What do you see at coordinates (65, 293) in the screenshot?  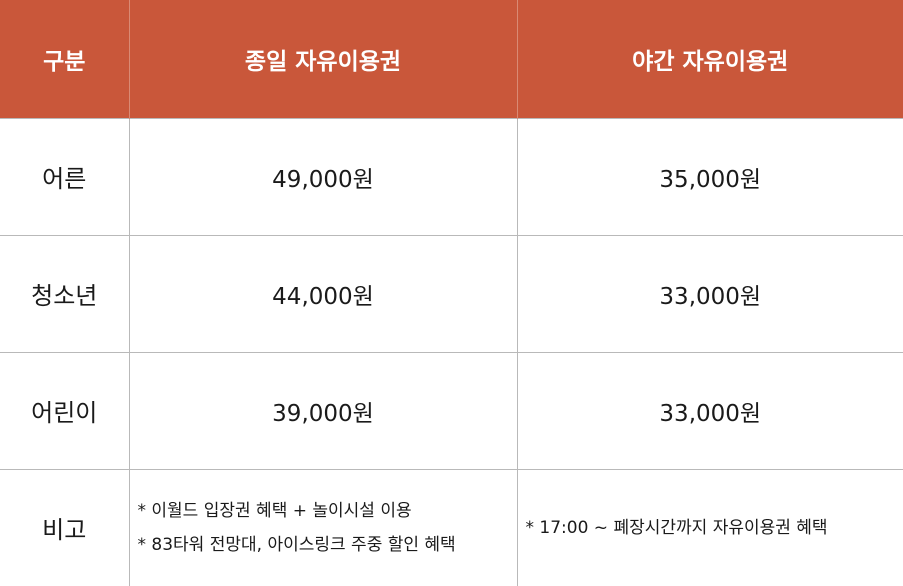 I see `row-category-youth: 청소년` at bounding box center [65, 293].